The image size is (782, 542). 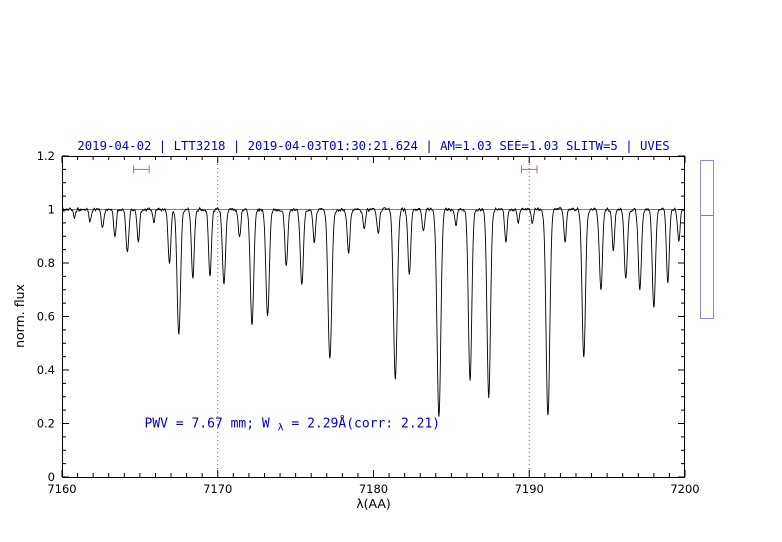 What do you see at coordinates (61, 489) in the screenshot?
I see `x-tick-label: 7160` at bounding box center [61, 489].